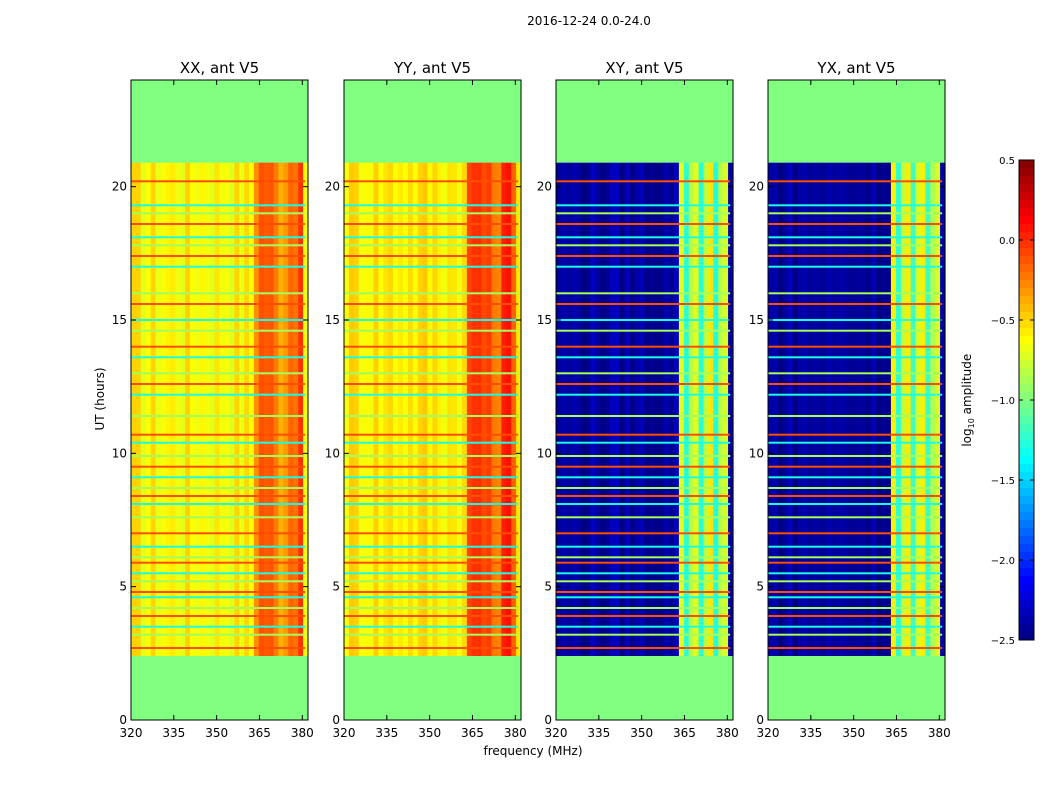  Describe the element at coordinates (472, 733) in the screenshot. I see `x-tick-label: 365` at that location.